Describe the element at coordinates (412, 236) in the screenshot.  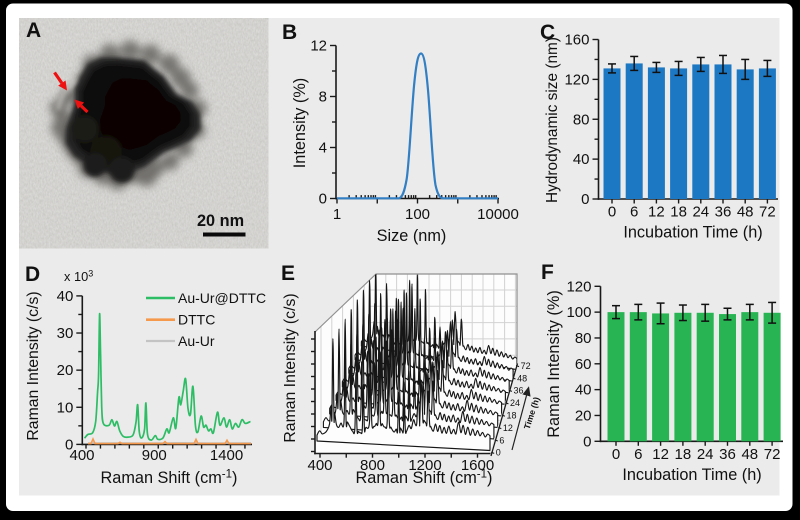
I see `svg-text: Size (nm)` at that location.